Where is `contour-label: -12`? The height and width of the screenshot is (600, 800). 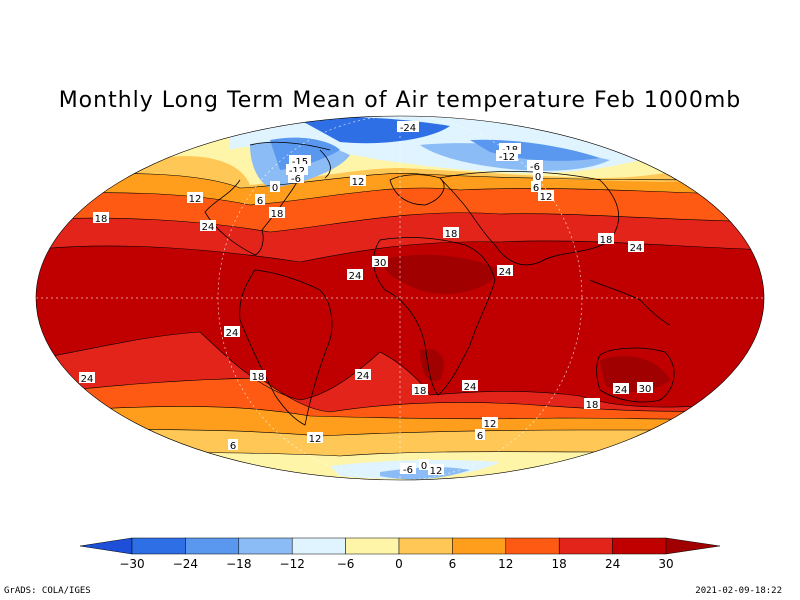
contour-label: -12 is located at coordinates (297, 170).